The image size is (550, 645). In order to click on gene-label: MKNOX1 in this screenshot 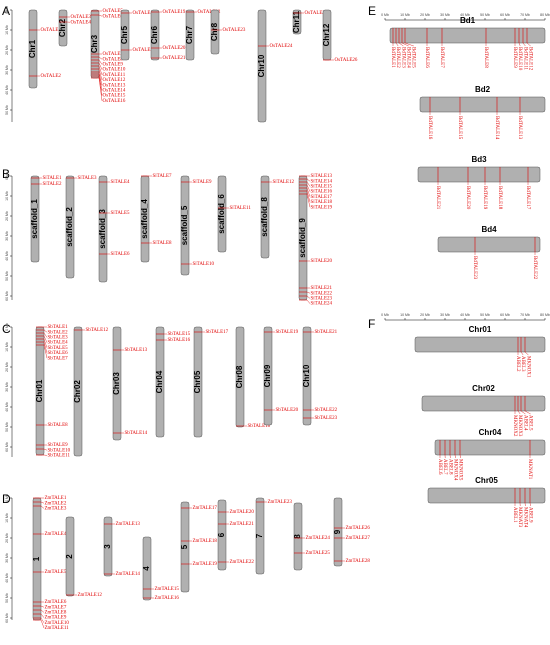, I will do `click(527, 367)`.